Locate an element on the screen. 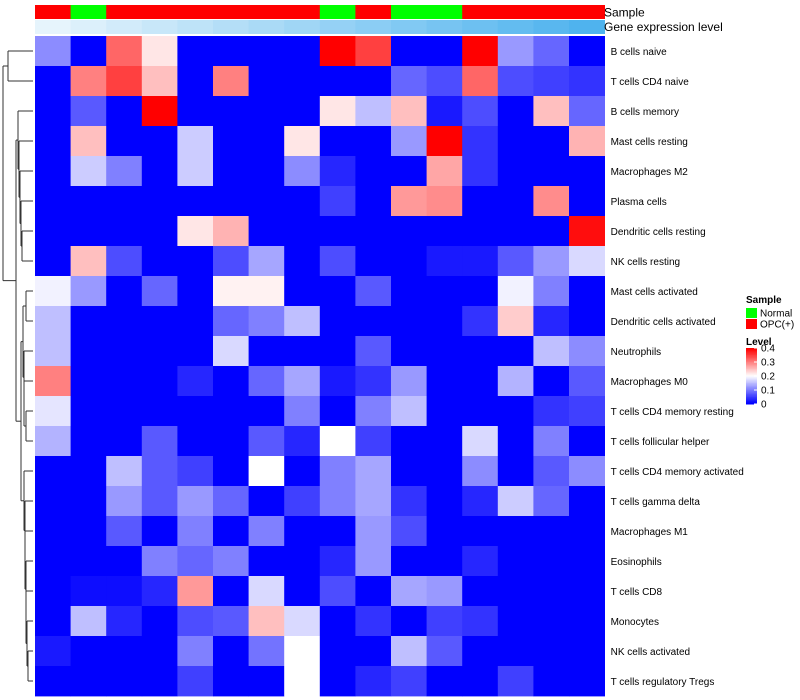  level-legend-tick-label: 0.4 is located at coordinates (768, 349).